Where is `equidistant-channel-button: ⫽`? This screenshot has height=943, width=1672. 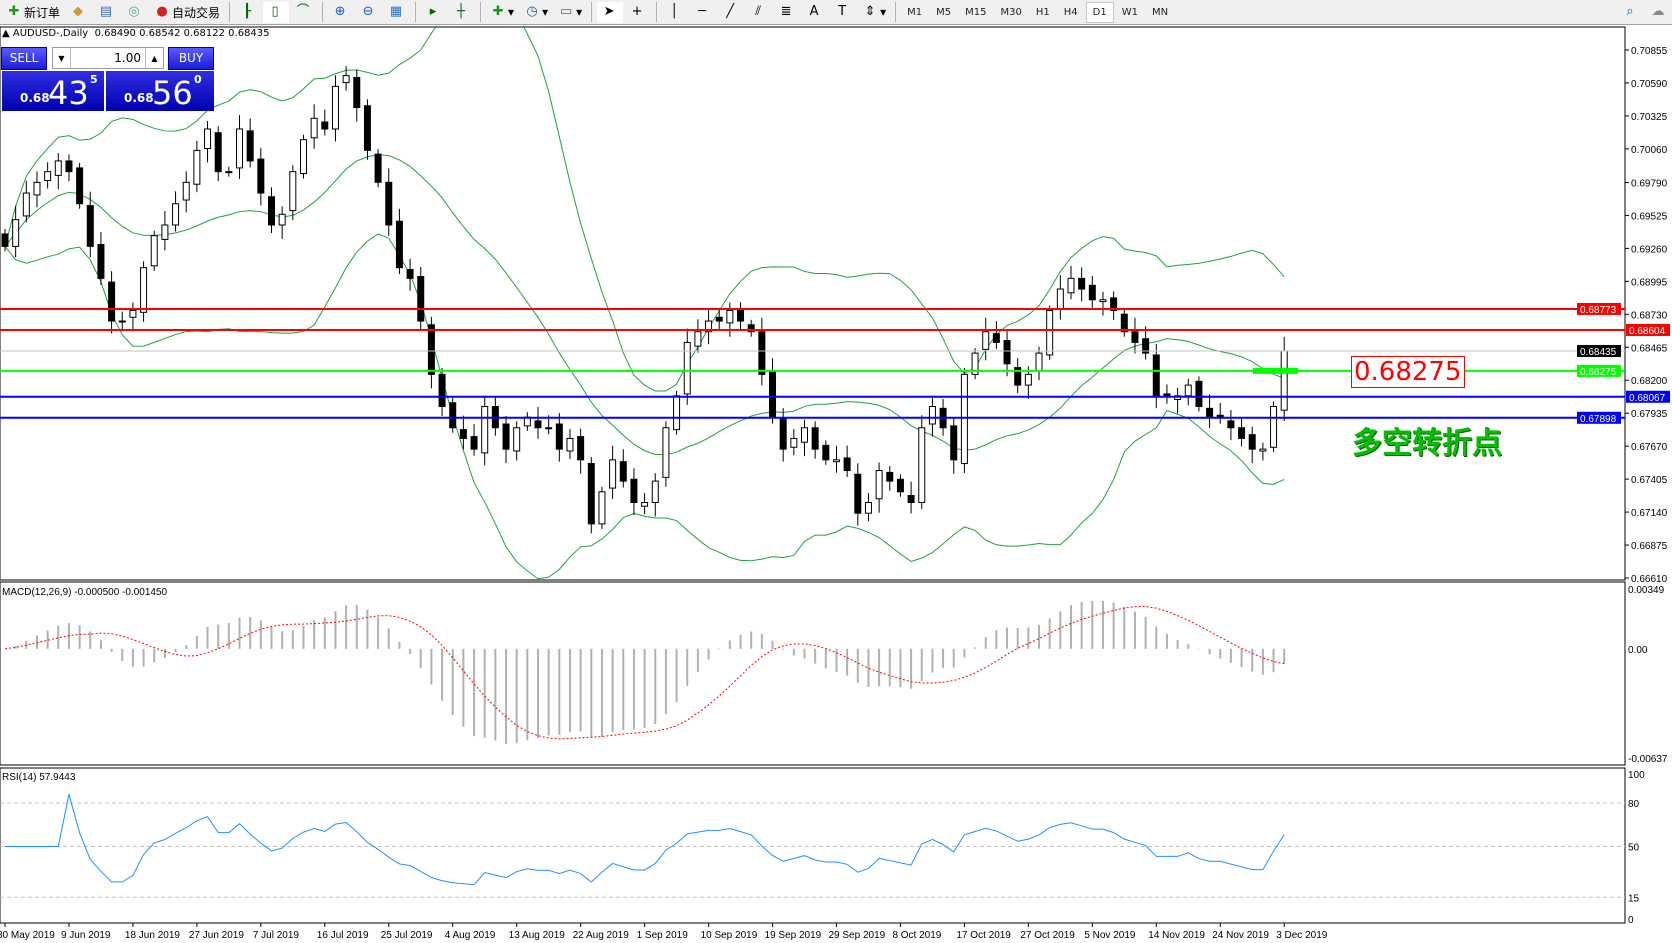 equidistant-channel-button: ⫽ is located at coordinates (759, 12).